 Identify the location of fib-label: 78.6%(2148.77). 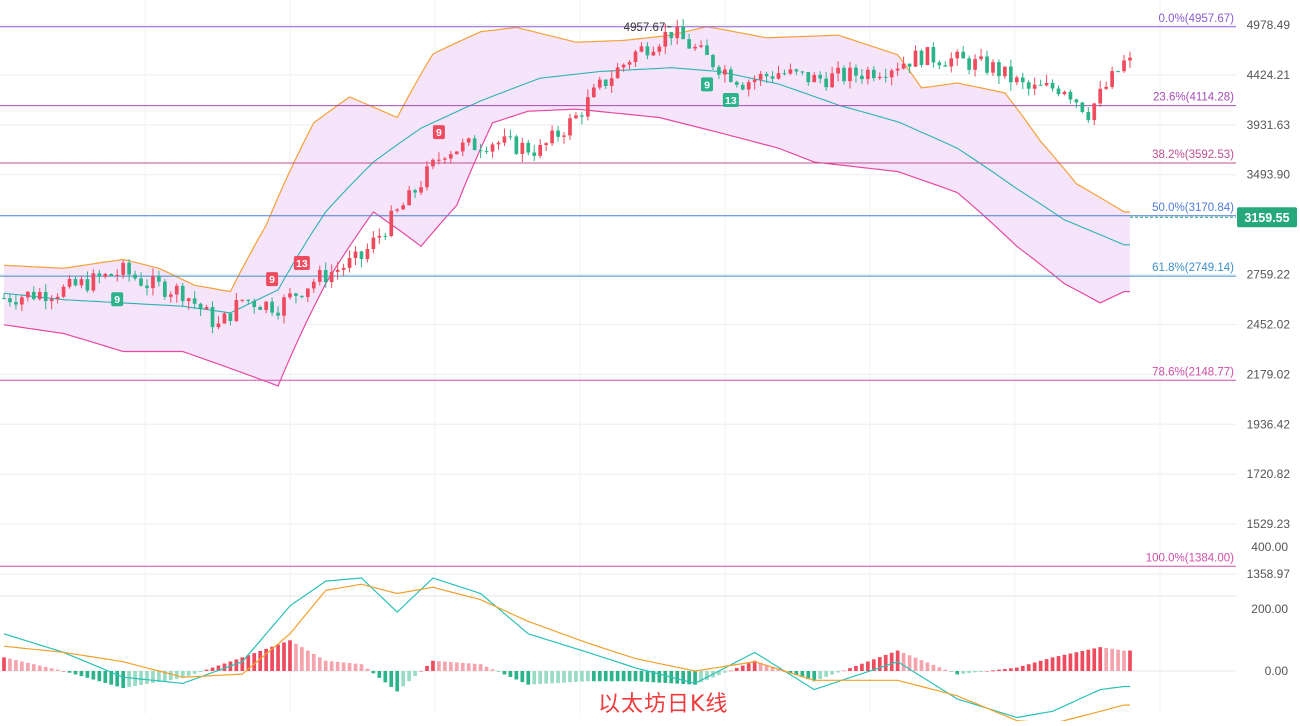
(1193, 372).